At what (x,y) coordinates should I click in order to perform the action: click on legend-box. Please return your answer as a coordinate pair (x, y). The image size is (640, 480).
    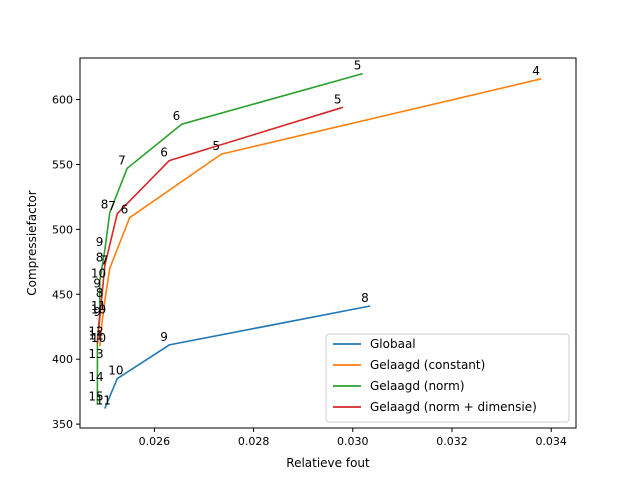
    Looking at the image, I should click on (447, 378).